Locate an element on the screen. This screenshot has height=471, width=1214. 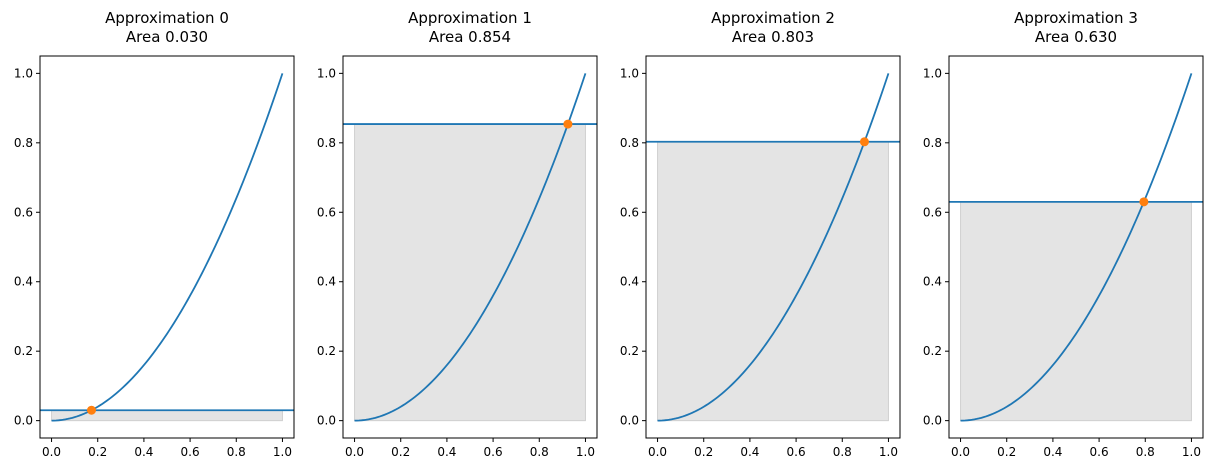
subplot-subtitle: Area 0.854 is located at coordinates (470, 37).